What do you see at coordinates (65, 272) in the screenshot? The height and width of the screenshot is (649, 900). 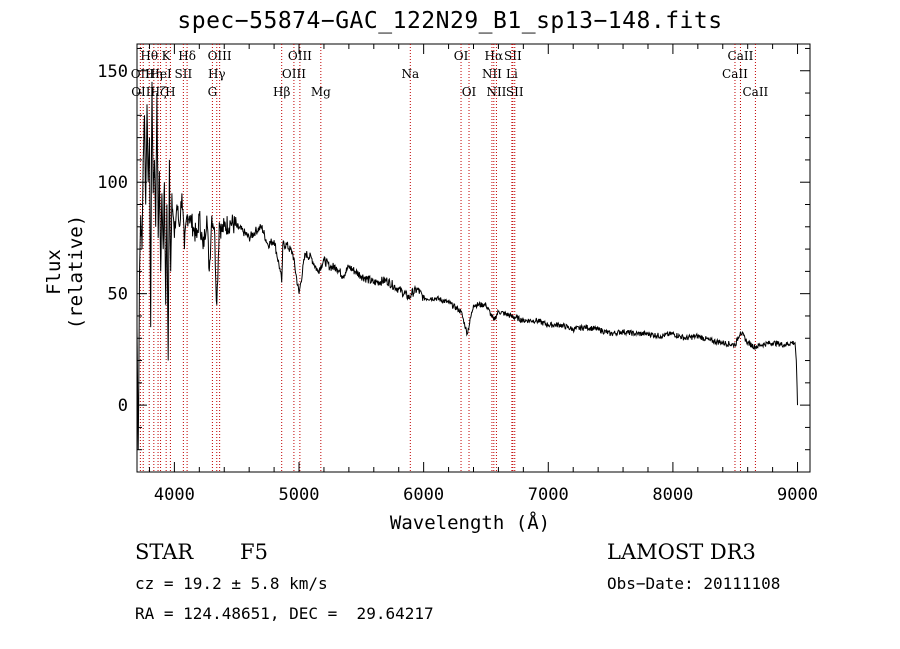 I see `y-axis-label: Flux (relative)` at bounding box center [65, 272].